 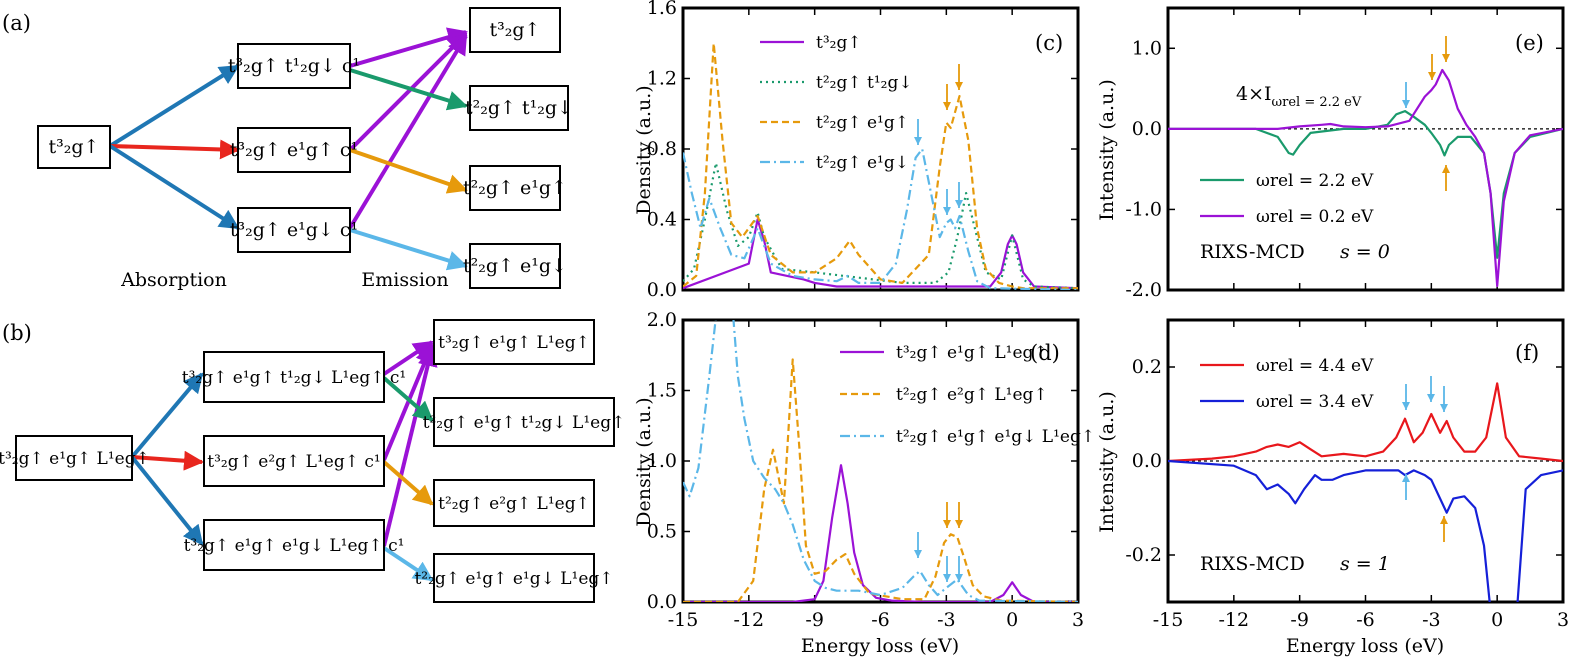 What do you see at coordinates (1315, 181) in the screenshot?
I see `legend-label-e-0: ωrel = 2.2 eV` at bounding box center [1315, 181].